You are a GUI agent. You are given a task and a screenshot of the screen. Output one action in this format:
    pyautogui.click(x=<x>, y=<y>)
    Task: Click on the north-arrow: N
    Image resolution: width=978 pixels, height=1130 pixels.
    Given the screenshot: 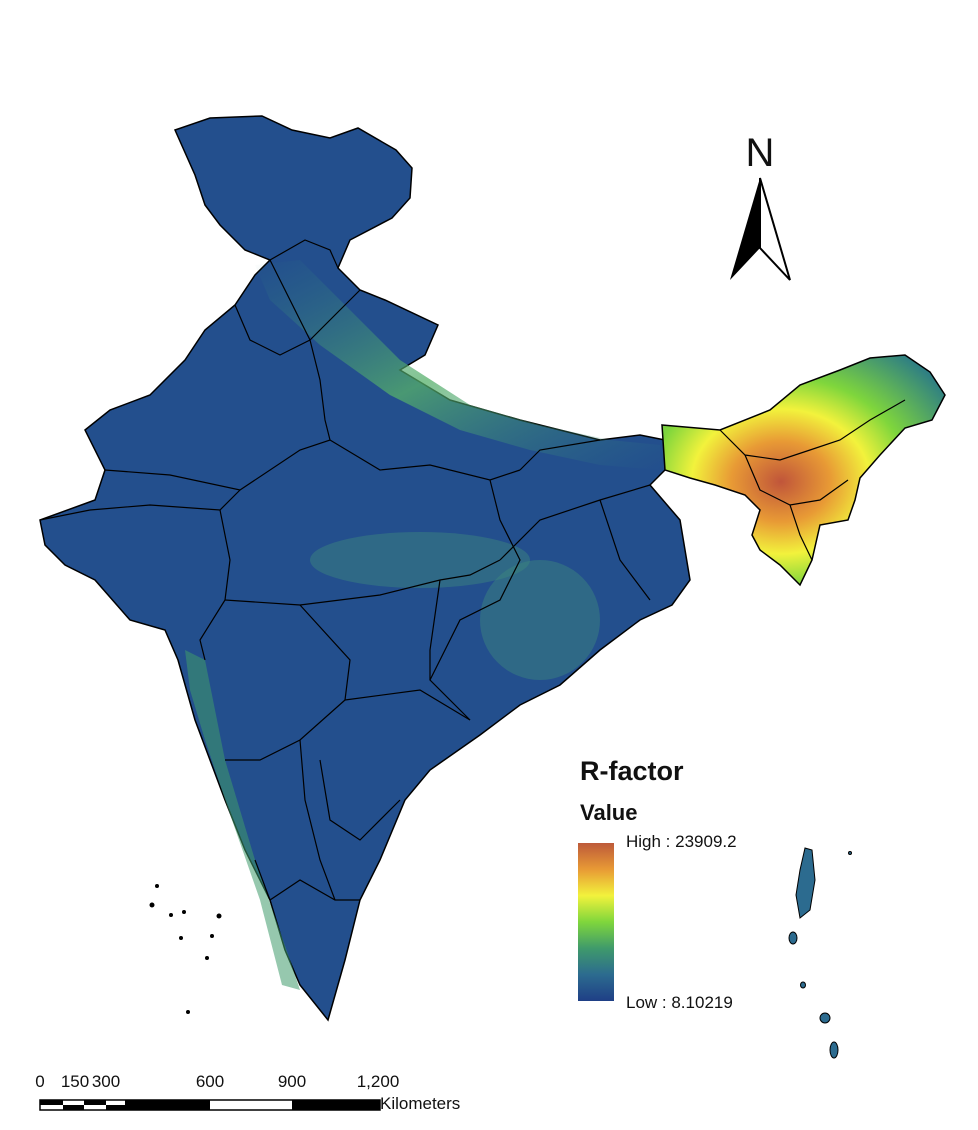 What is the action you would take?
    pyautogui.click(x=760, y=206)
    